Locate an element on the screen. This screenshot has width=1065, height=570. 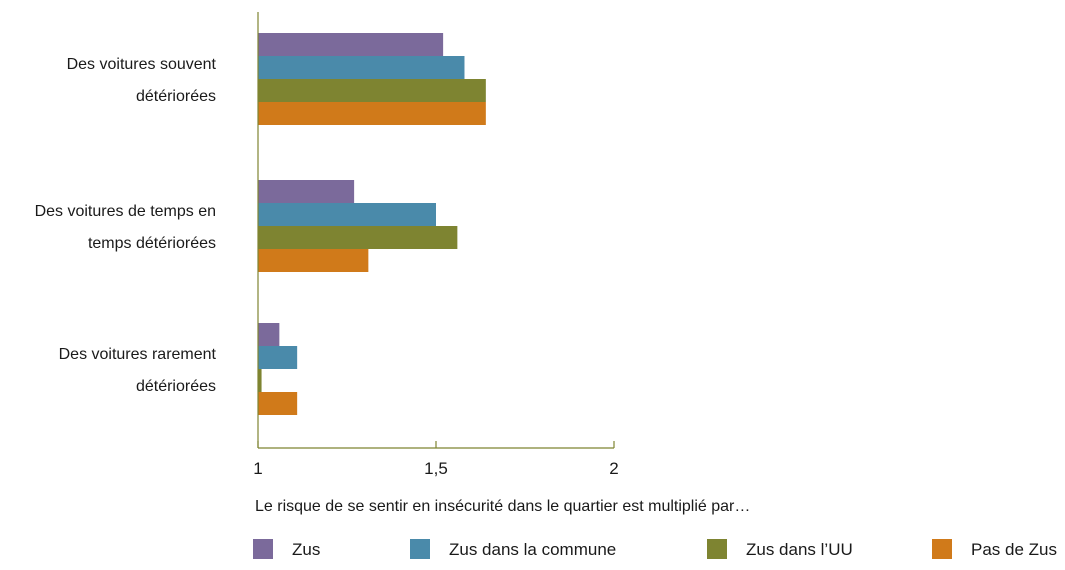
legend-item: Zus dans l’UU is located at coordinates (780, 549).